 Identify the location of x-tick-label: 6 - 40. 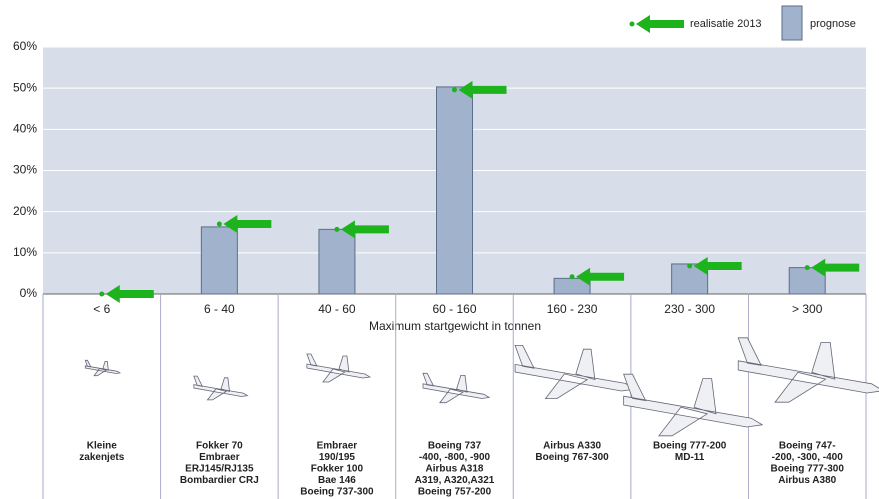
(219, 309).